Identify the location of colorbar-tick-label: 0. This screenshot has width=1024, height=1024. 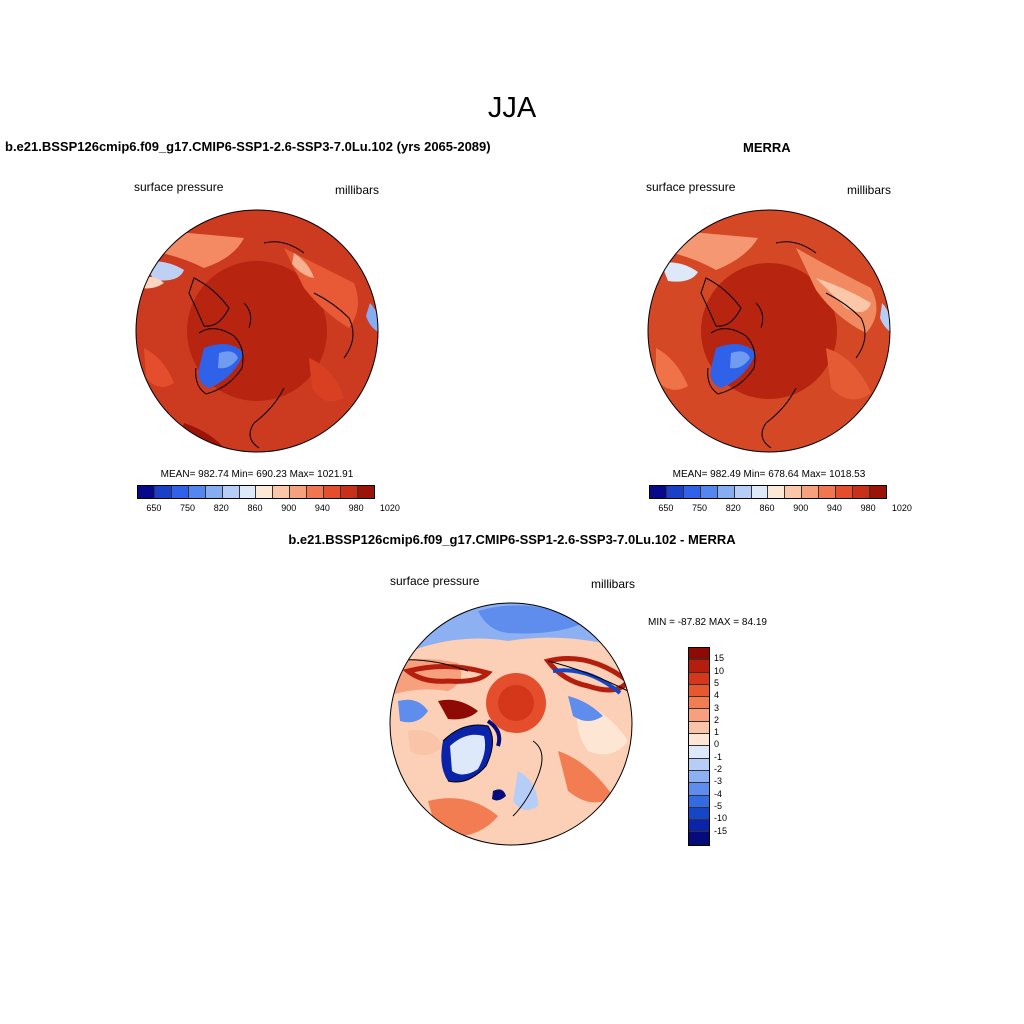
(717, 744).